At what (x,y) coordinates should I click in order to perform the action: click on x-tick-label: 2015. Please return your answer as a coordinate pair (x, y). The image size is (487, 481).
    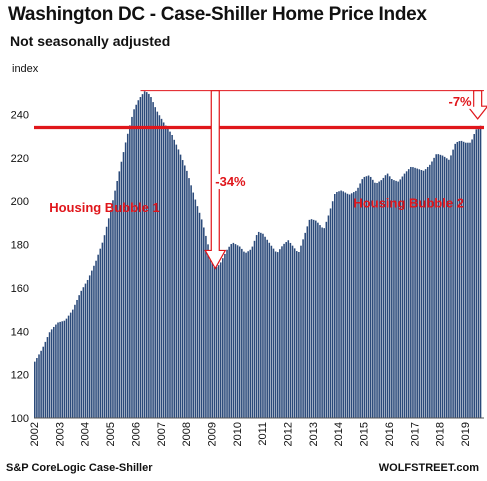
    Looking at the image, I should click on (365, 434).